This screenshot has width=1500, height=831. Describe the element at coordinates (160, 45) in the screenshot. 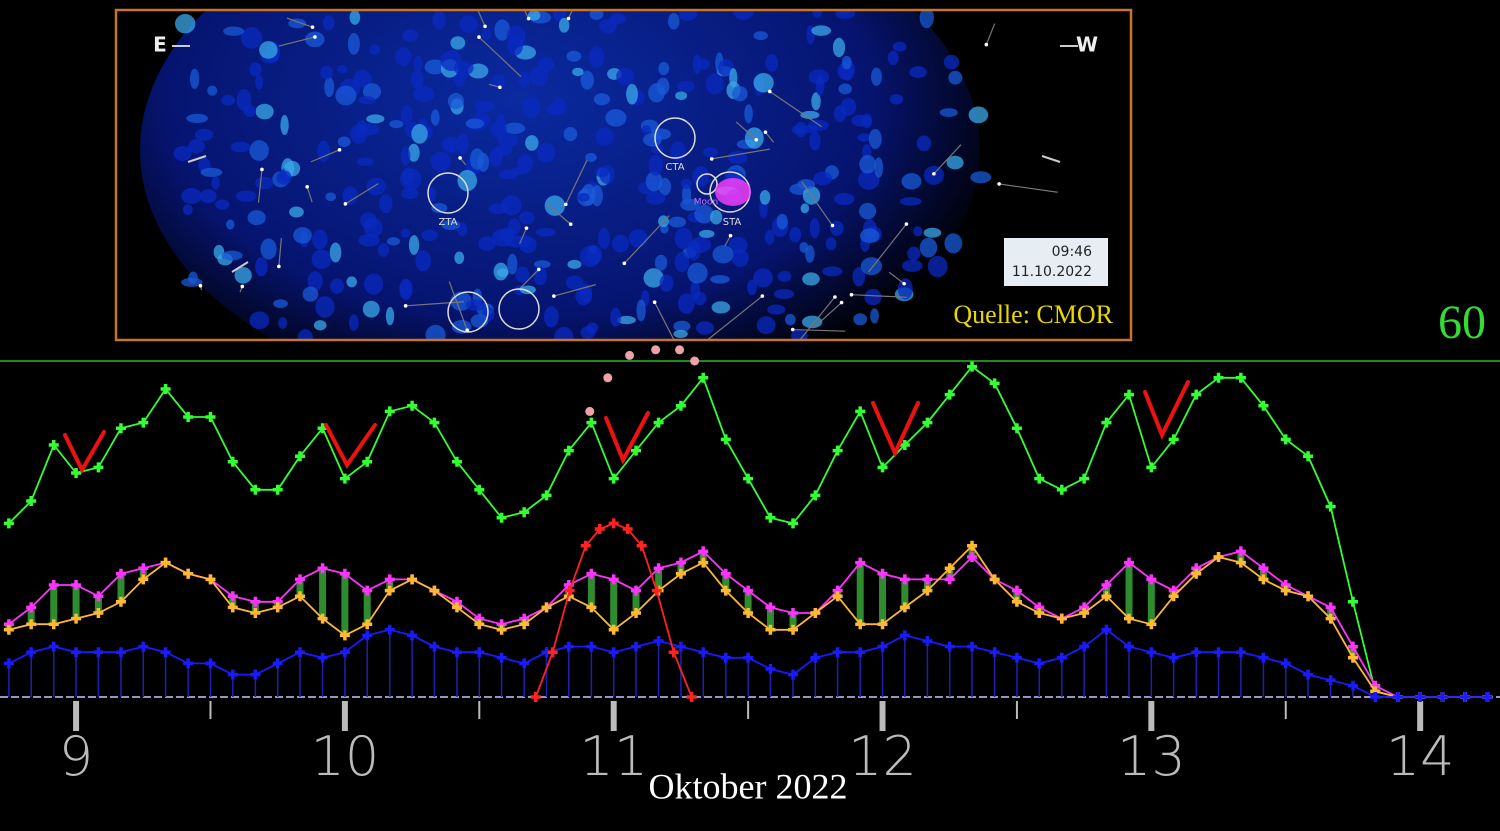

I see `east-label: E` at that location.